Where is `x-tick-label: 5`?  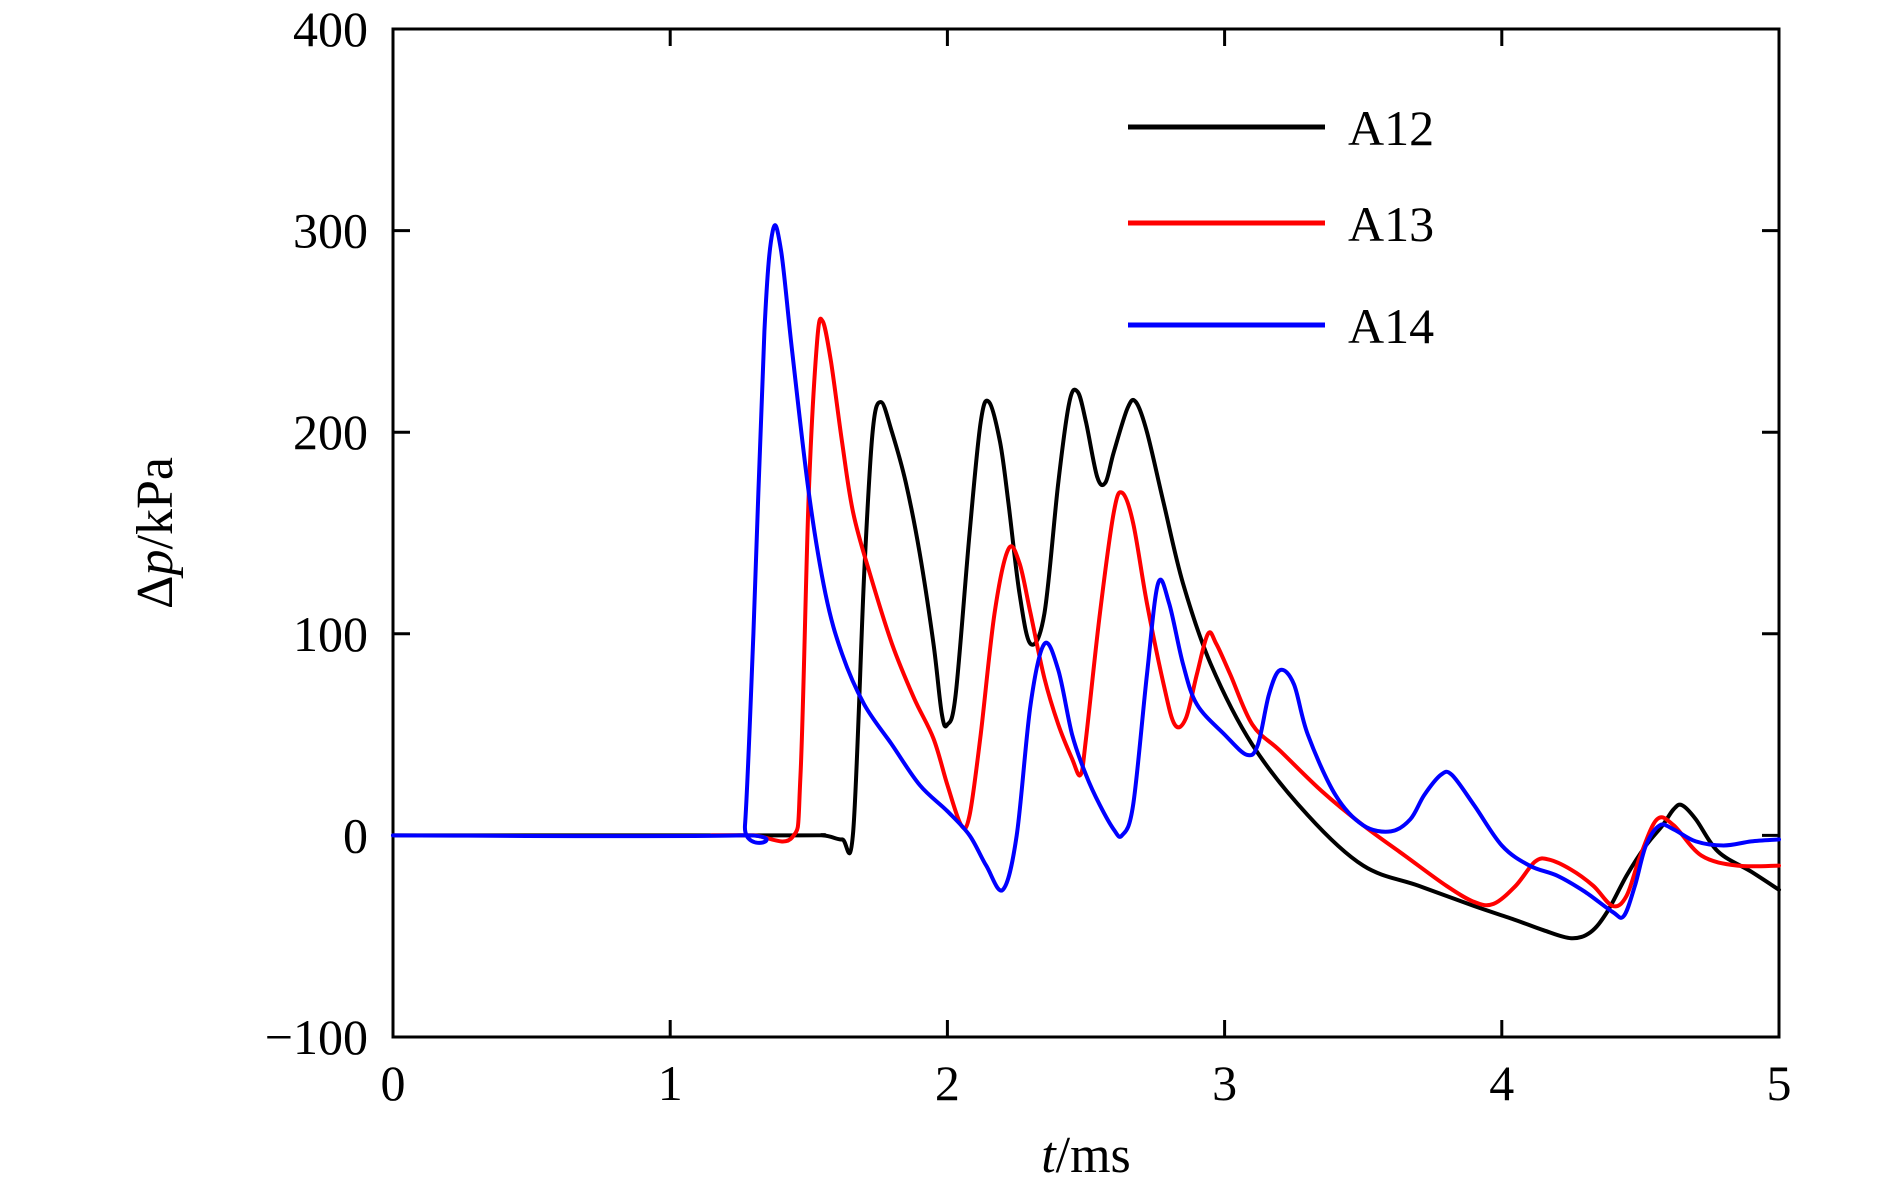 x-tick-label: 5 is located at coordinates (1779, 1083).